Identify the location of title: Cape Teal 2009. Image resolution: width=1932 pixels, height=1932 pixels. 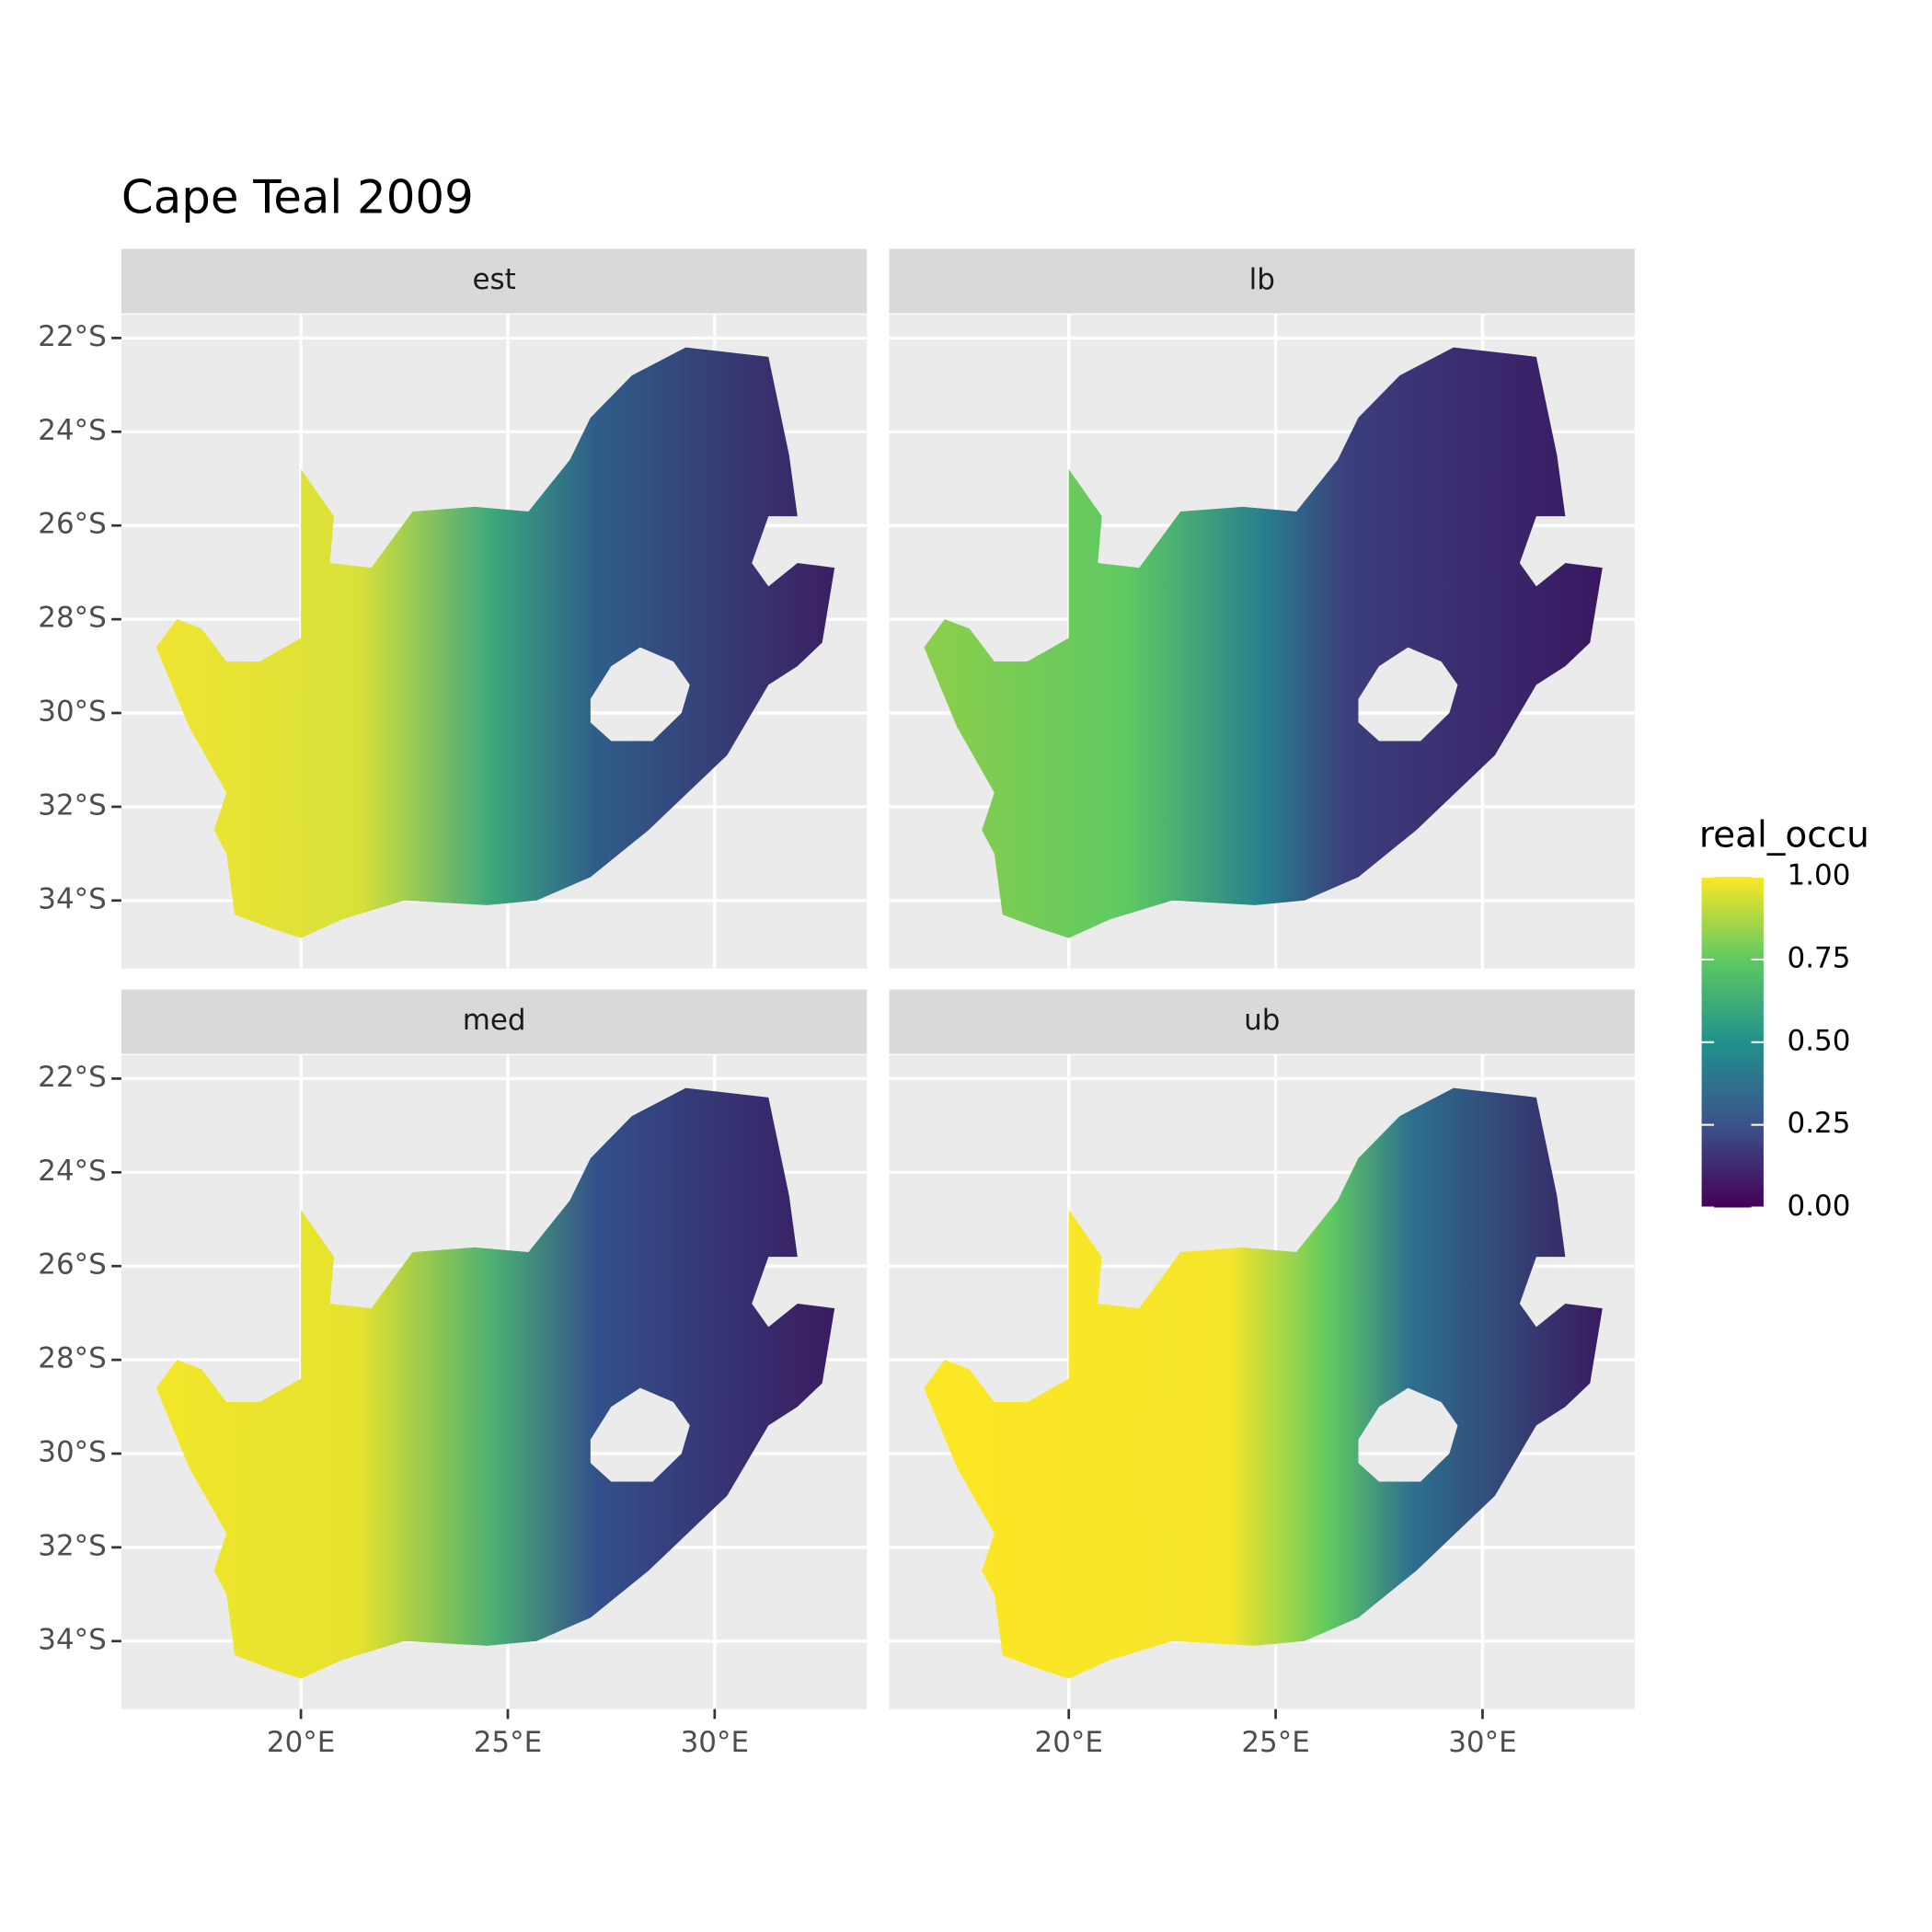
(297, 197).